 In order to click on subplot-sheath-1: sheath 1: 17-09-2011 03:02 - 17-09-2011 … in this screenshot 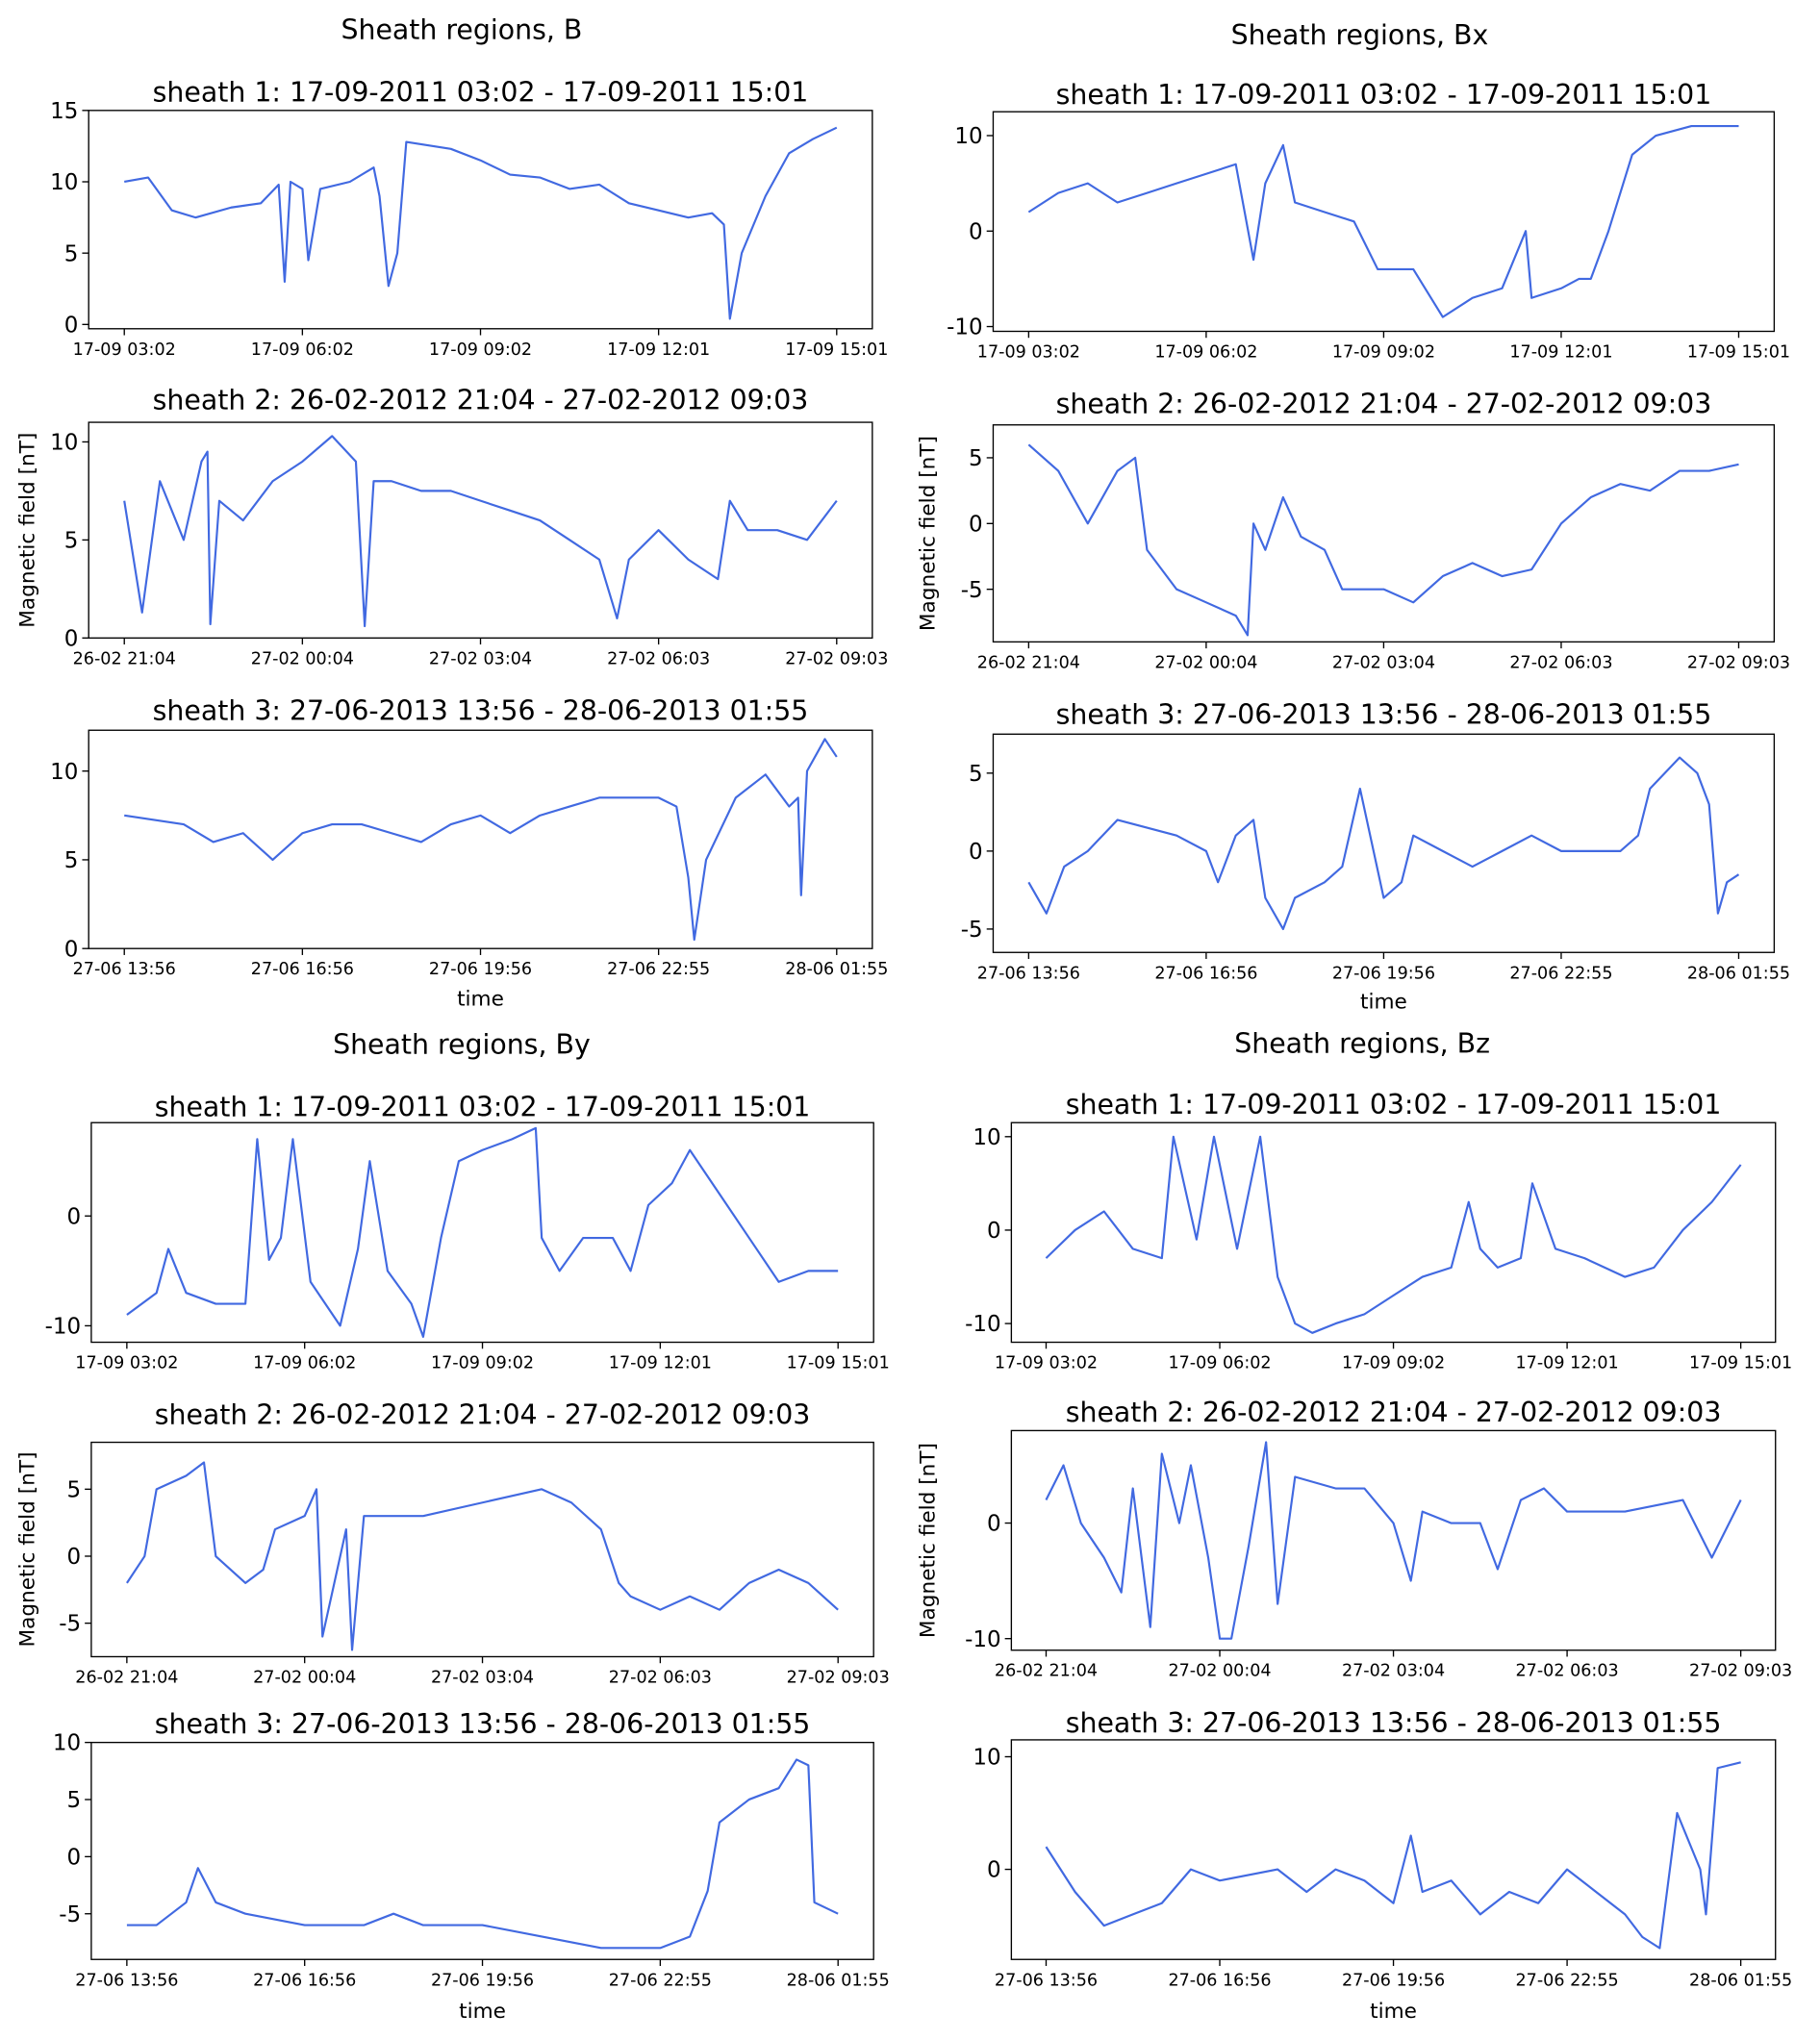, I will do `click(1368, 221)`.